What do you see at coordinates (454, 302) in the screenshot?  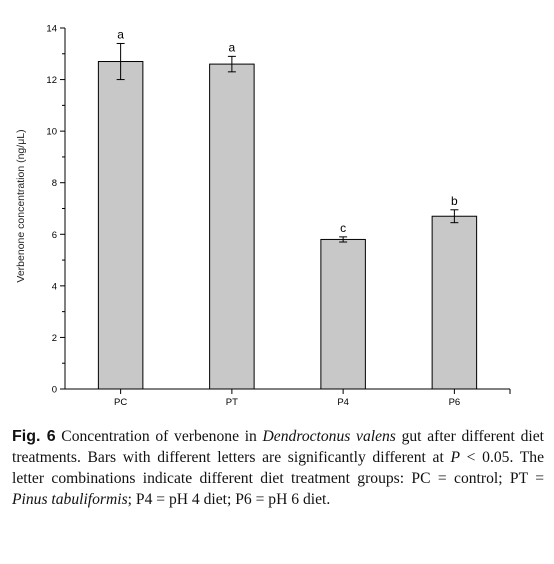 I see `bar-p6` at bounding box center [454, 302].